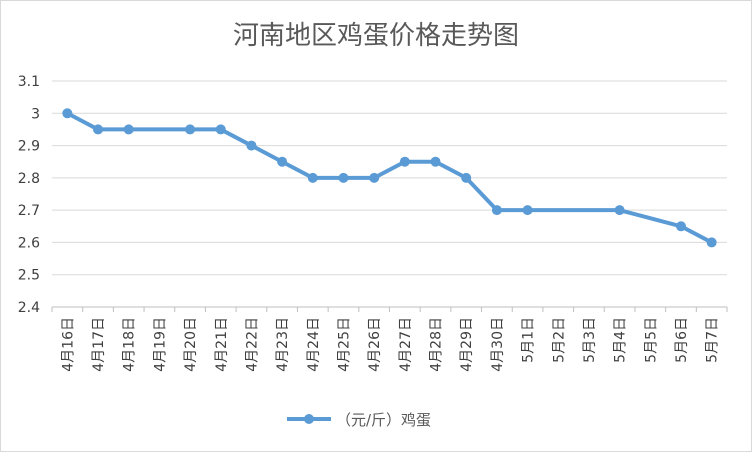 Image resolution: width=752 pixels, height=452 pixels. What do you see at coordinates (389, 309) in the screenshot?
I see `x-axis` at bounding box center [389, 309].